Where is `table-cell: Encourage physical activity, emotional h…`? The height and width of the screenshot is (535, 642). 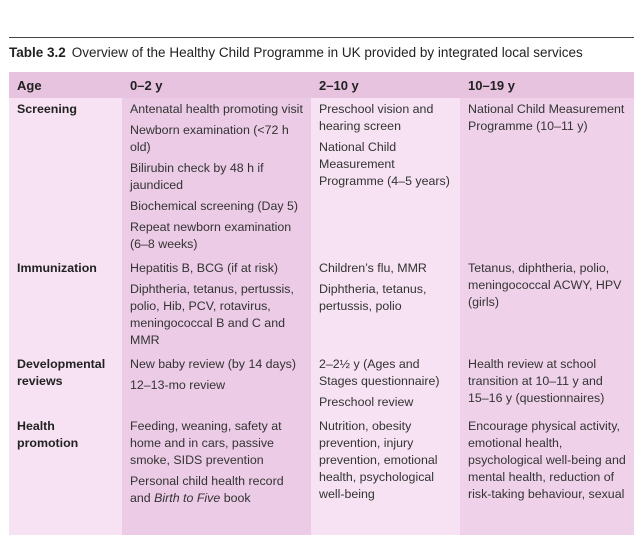 table-cell: Encourage physical activity, emotional h… is located at coordinates (547, 475).